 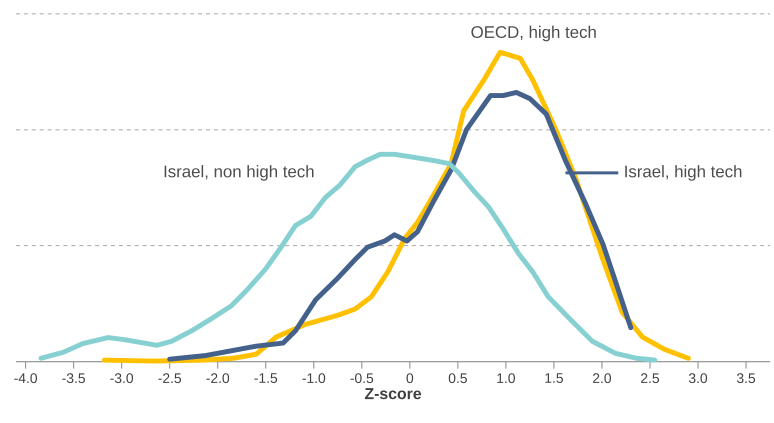 I want to click on x-tick-label: -3.5, so click(x=73, y=379).